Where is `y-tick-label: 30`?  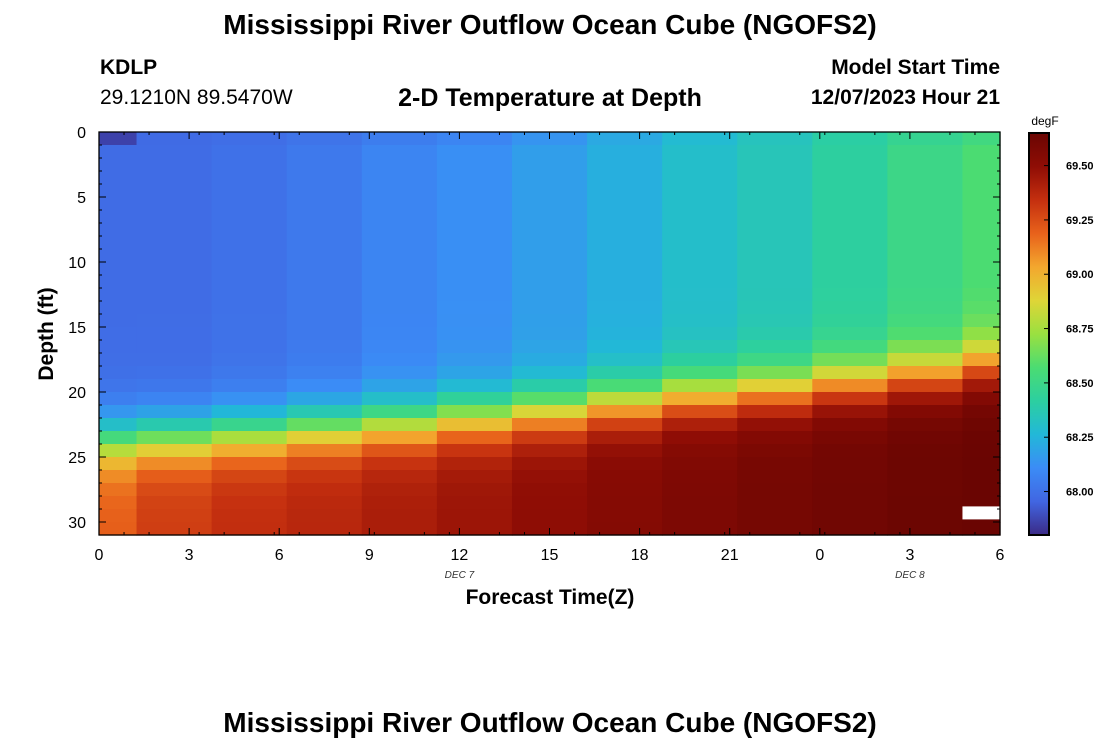
y-tick-label: 30 is located at coordinates (77, 523).